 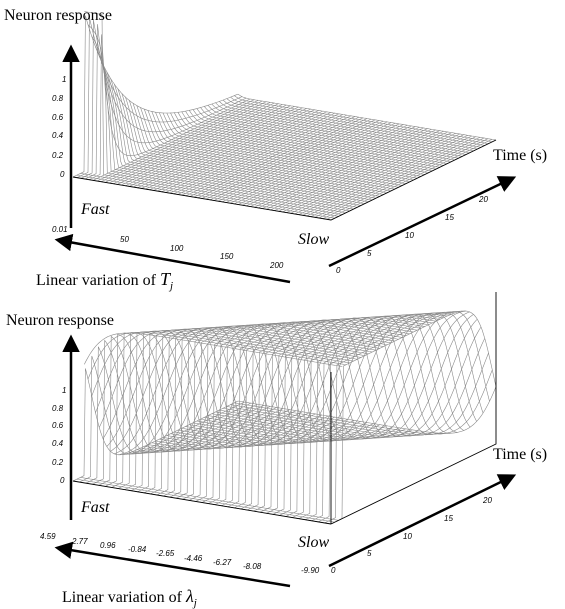 What do you see at coordinates (177, 248) in the screenshot?
I see `x-tick: 100` at bounding box center [177, 248].